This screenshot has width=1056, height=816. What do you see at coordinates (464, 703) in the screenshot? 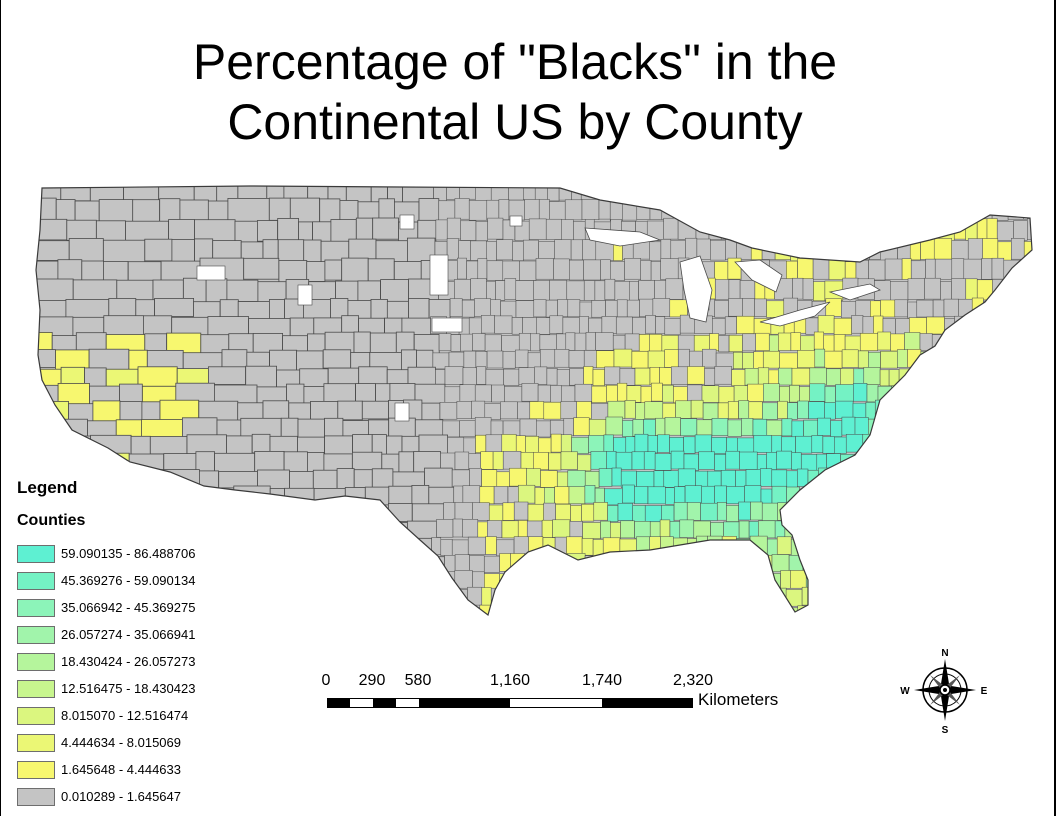
I see `scale-bar-segment` at bounding box center [464, 703].